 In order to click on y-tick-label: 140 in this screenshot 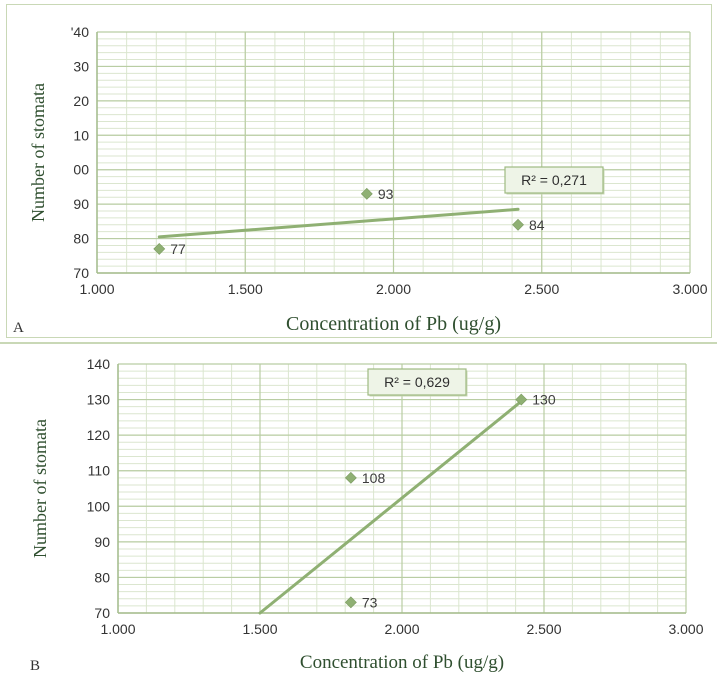, I will do `click(99, 364)`.